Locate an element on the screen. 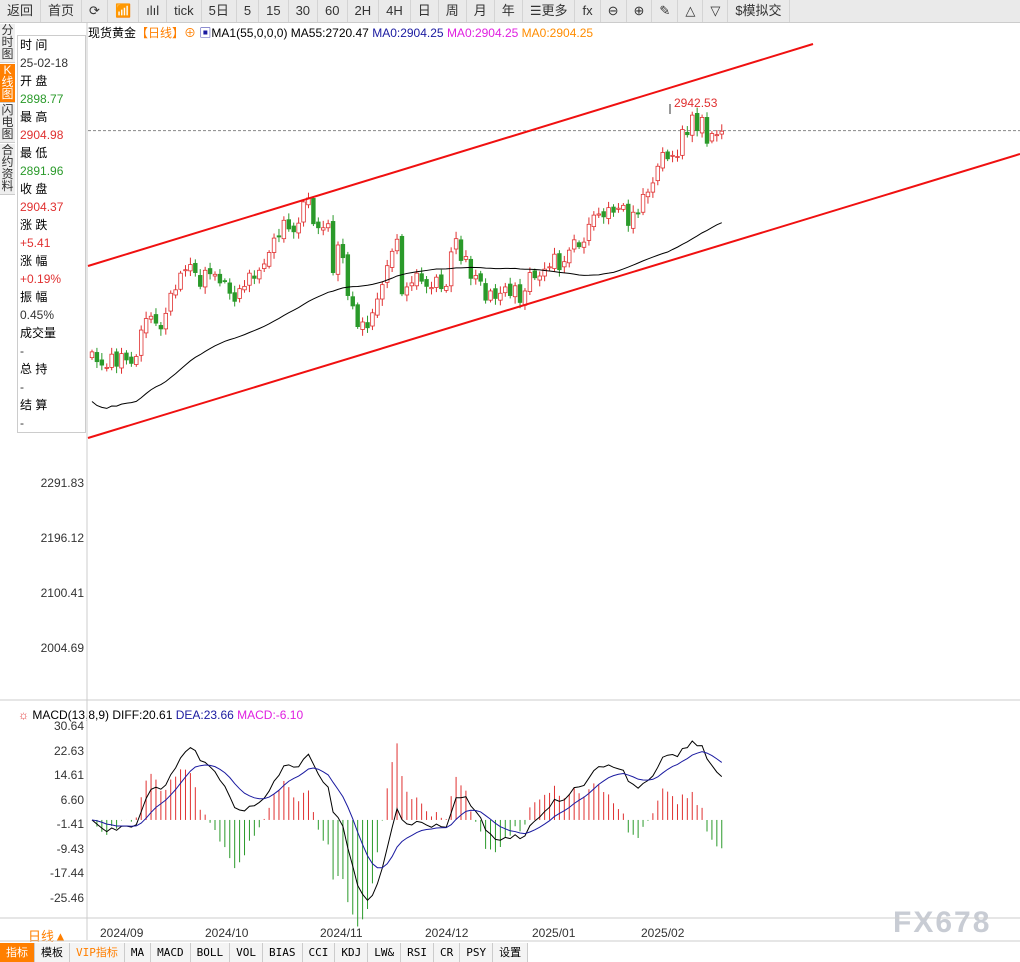 This screenshot has width=1020, height=962. ma-indicator-icon: ▣ is located at coordinates (205, 33).